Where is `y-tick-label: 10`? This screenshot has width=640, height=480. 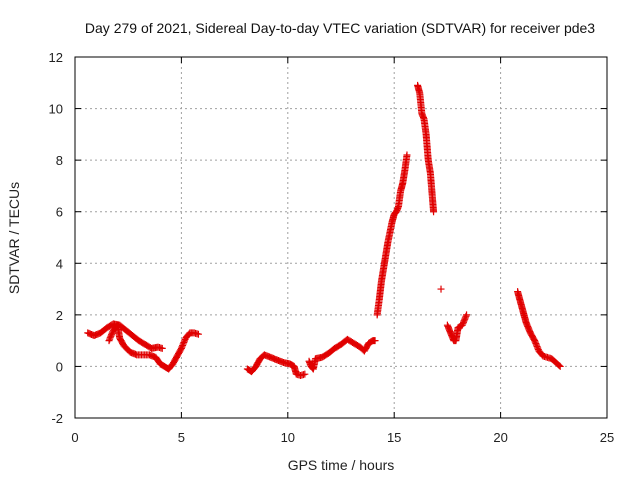
y-tick-label: 10 is located at coordinates (56, 109).